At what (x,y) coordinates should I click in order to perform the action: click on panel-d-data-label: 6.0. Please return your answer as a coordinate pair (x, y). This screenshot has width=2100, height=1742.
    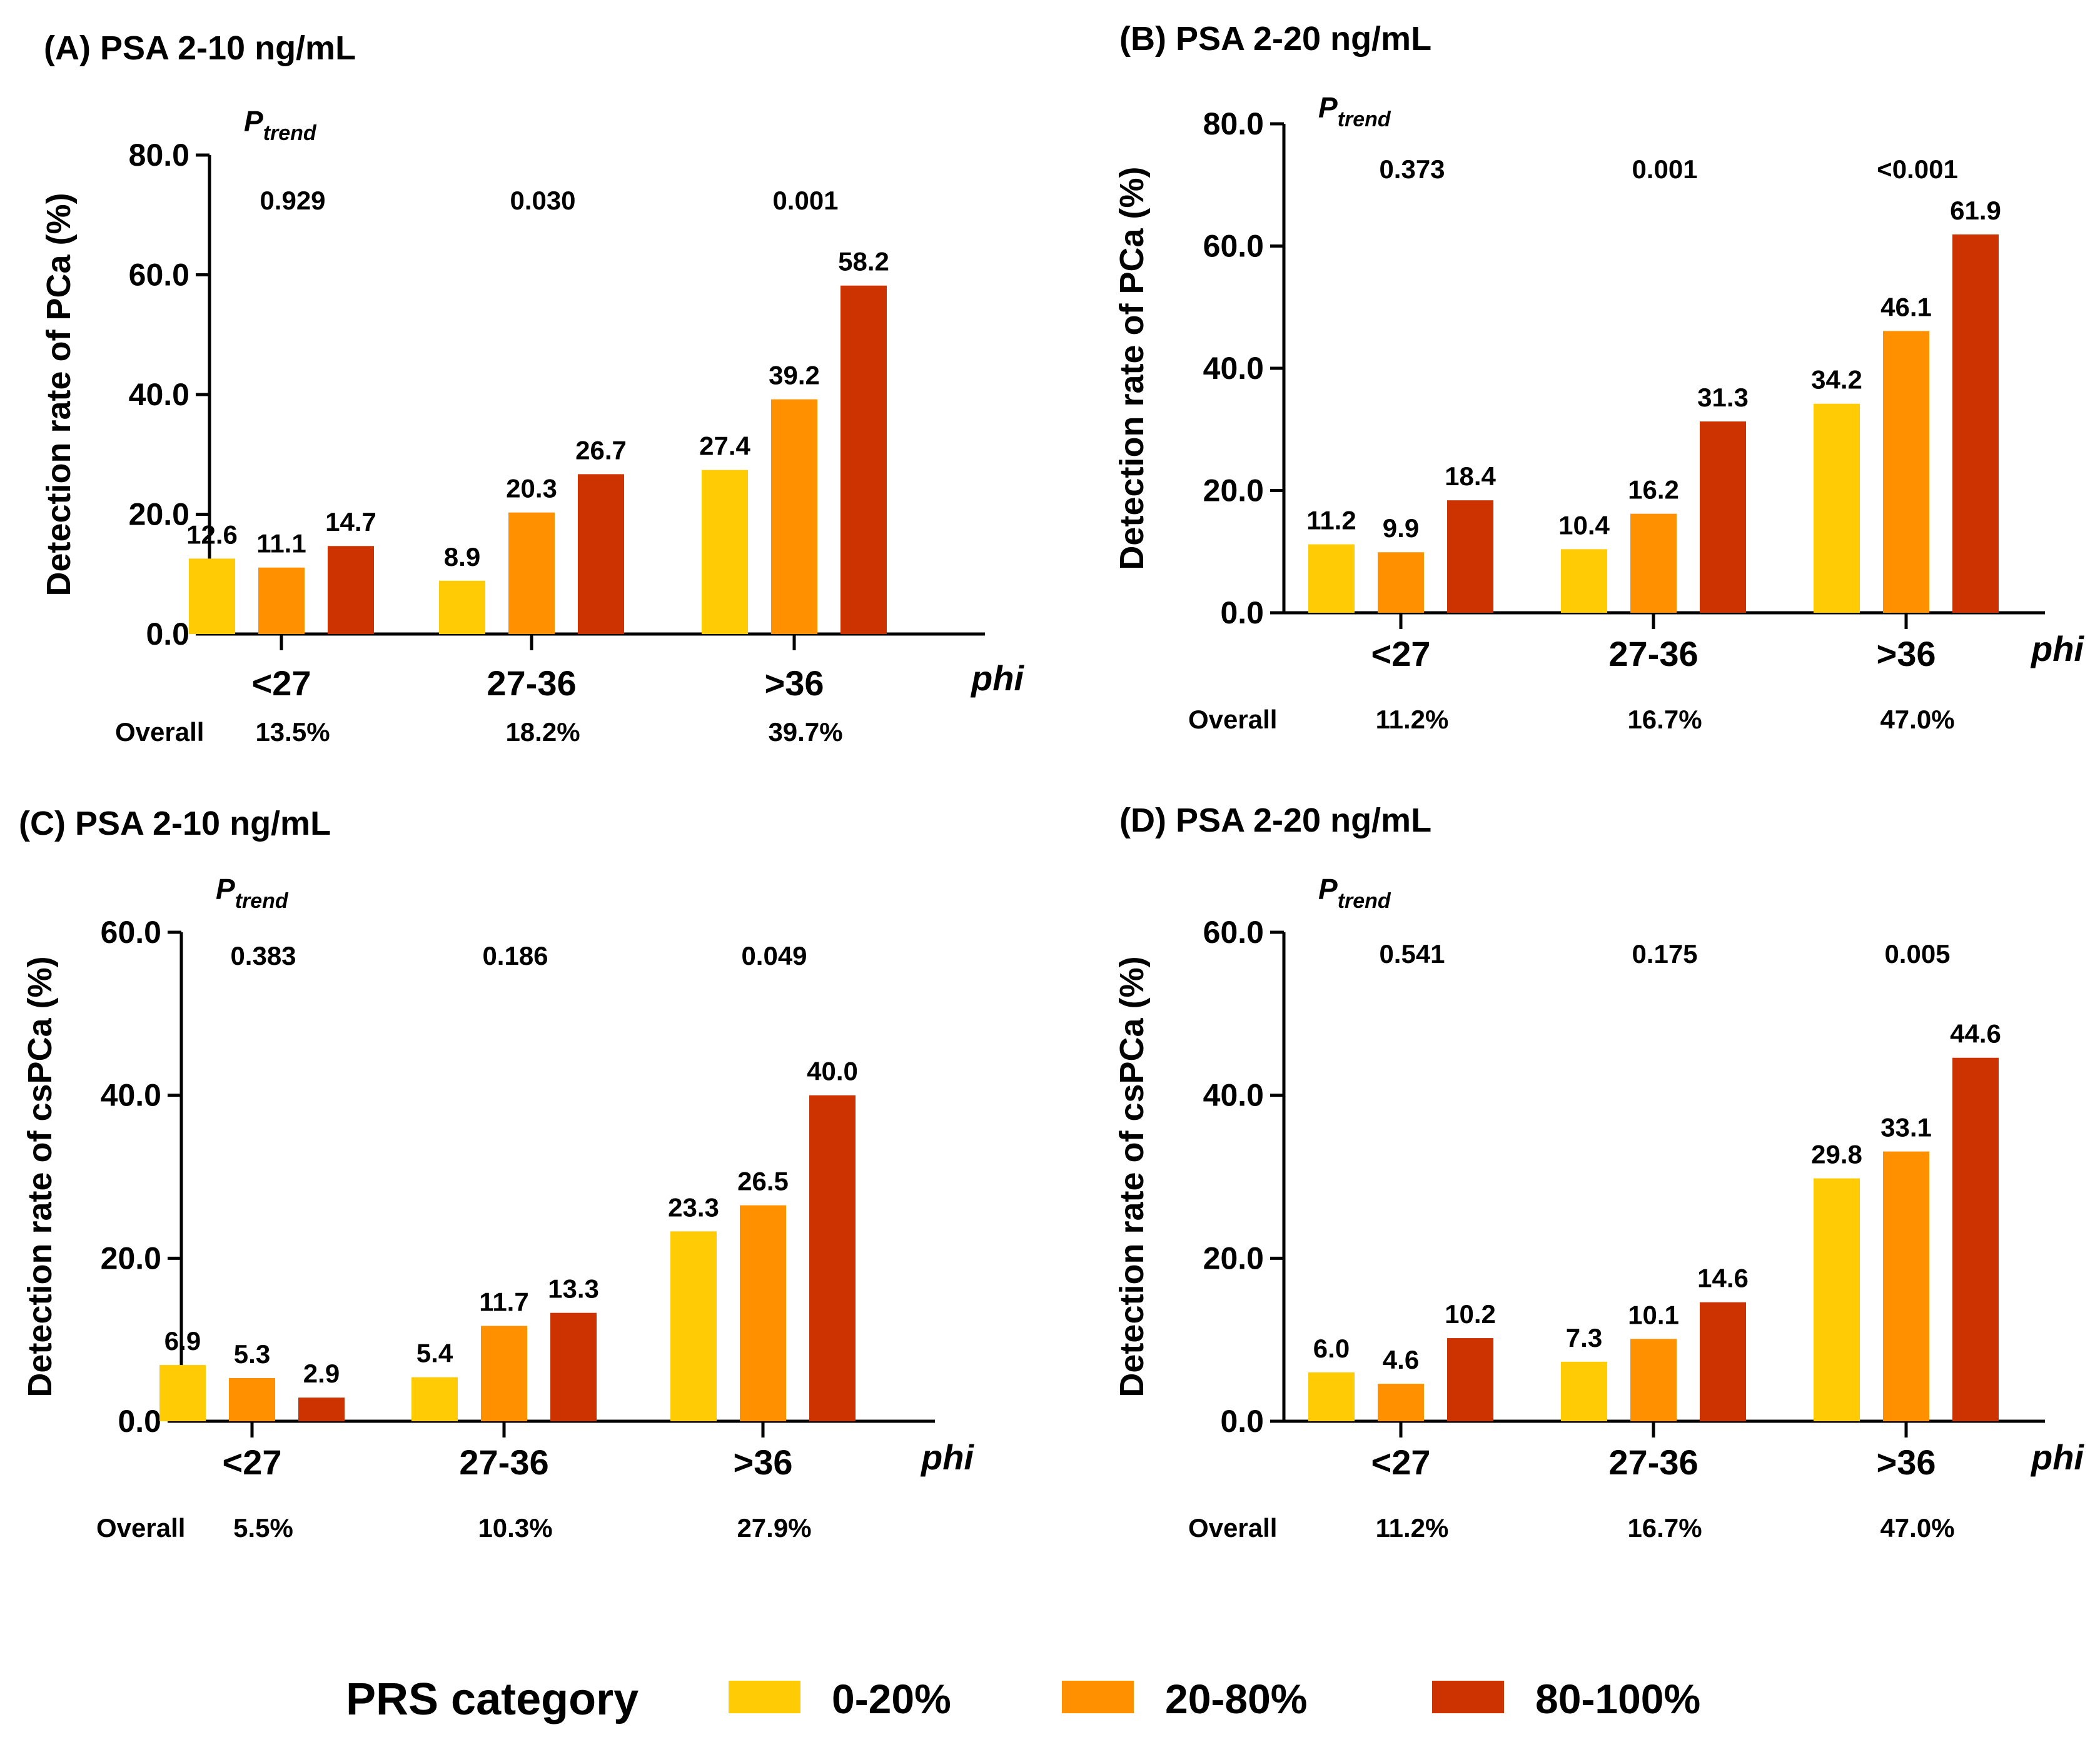
    Looking at the image, I should click on (1332, 1348).